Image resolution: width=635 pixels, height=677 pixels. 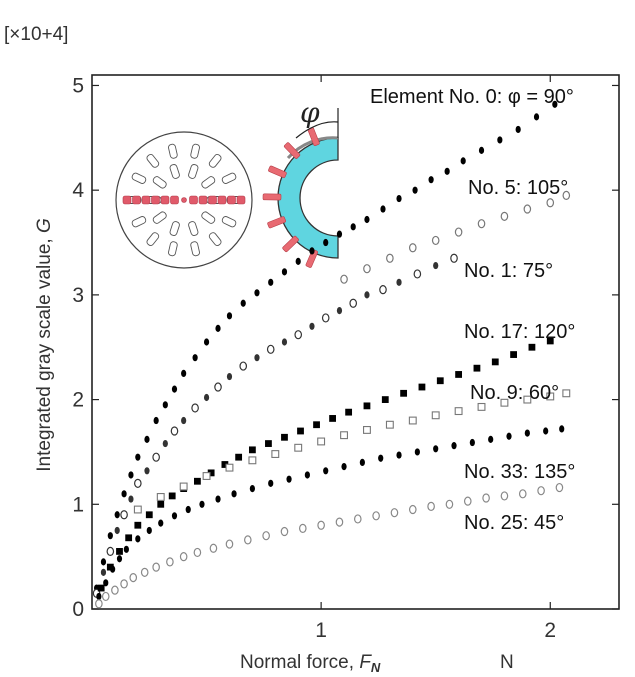 What do you see at coordinates (78, 85) in the screenshot?
I see `y-tick-label: 5` at bounding box center [78, 85].